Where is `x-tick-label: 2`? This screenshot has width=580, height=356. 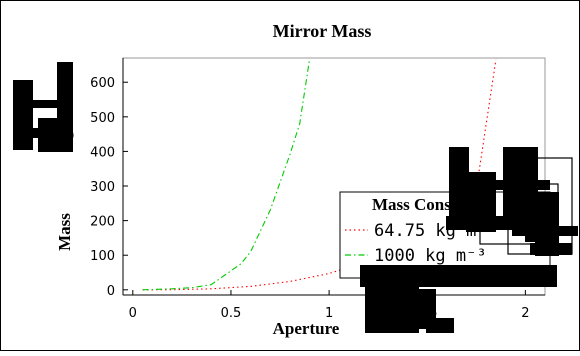 x-tick-label: 2 is located at coordinates (525, 313).